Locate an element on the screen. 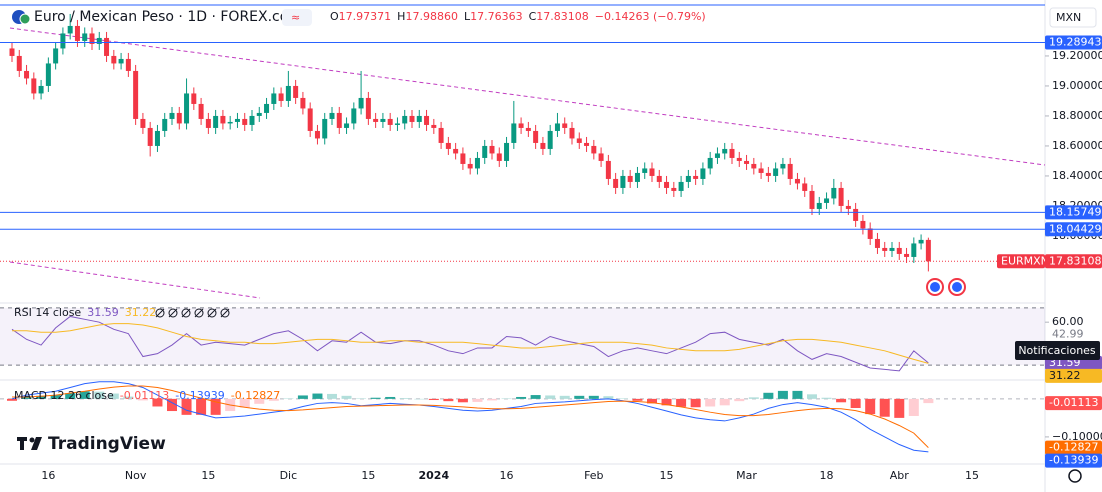  price-line-label: 18.04429 is located at coordinates (1075, 228).